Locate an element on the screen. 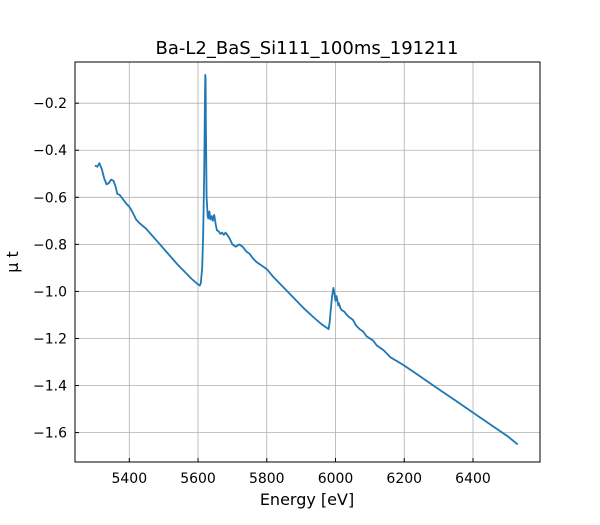 The height and width of the screenshot is (525, 600). x-tick-label: 5800 is located at coordinates (267, 479).